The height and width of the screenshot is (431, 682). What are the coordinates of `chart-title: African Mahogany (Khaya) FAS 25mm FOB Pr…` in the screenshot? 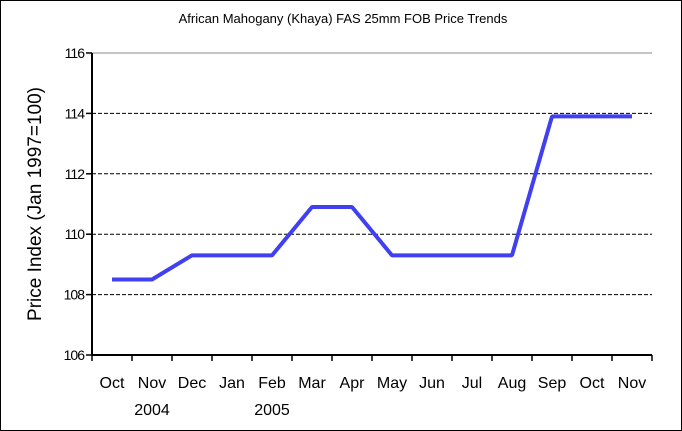 It's located at (343, 18).